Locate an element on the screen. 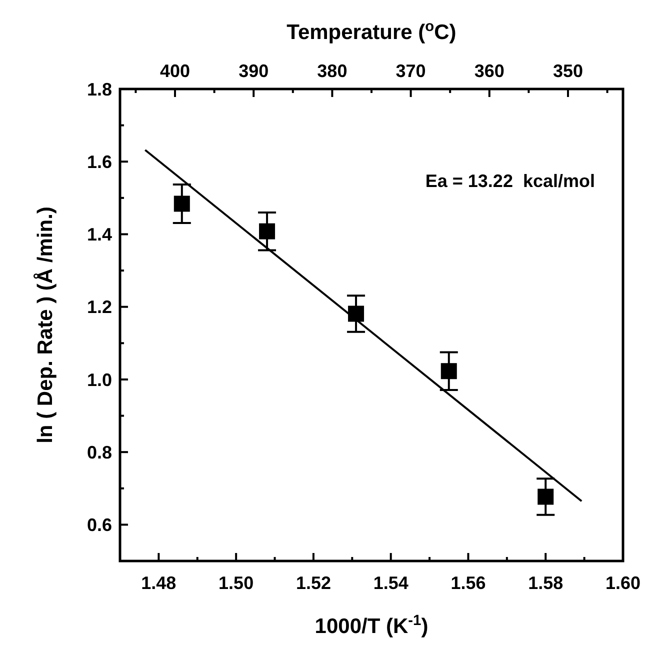 The height and width of the screenshot is (656, 660). x-tick-label: 1.56 is located at coordinates (468, 583).